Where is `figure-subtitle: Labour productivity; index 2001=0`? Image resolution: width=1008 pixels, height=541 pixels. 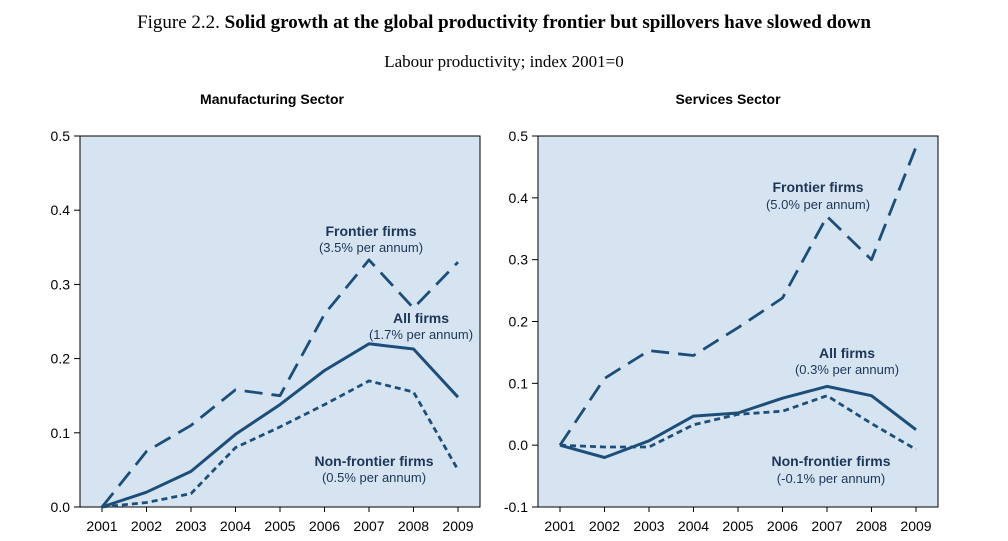
figure-subtitle: Labour productivity; index 2001=0 is located at coordinates (504, 61).